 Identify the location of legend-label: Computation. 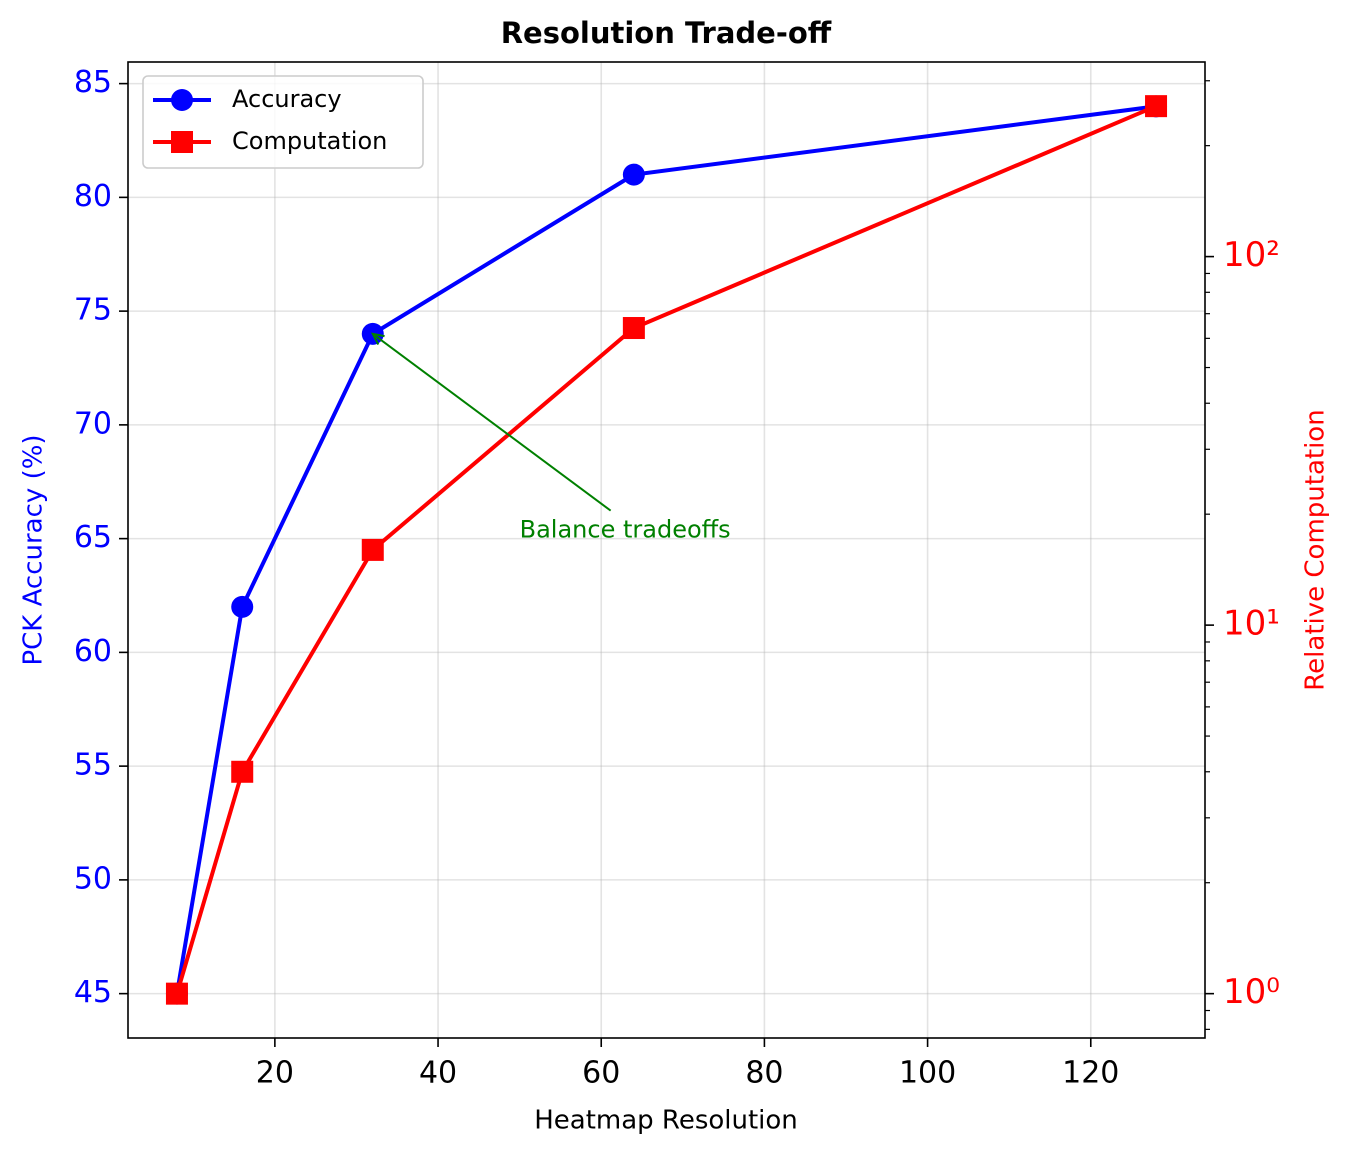
(309, 141).